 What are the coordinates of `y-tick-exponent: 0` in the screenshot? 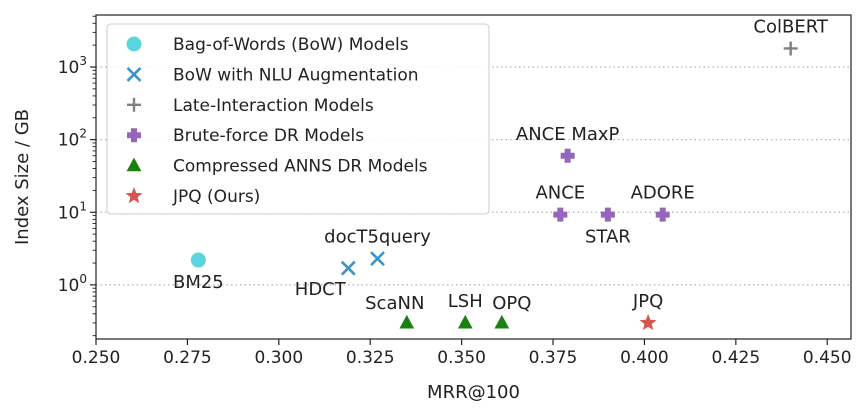 It's located at (83, 279).